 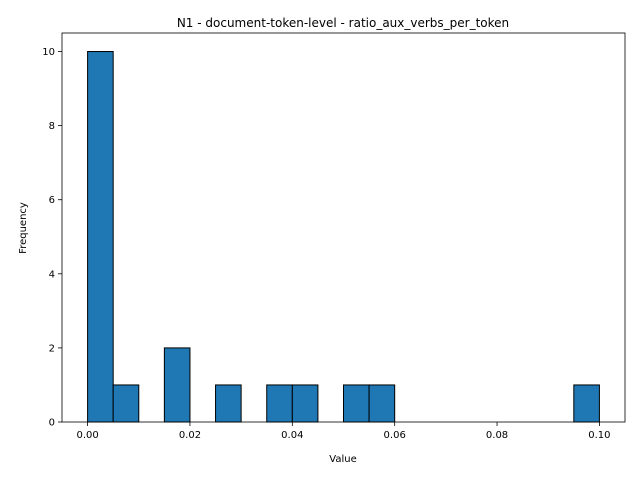 What do you see at coordinates (497, 435) in the screenshot?
I see `x-tick-label: 0.08` at bounding box center [497, 435].